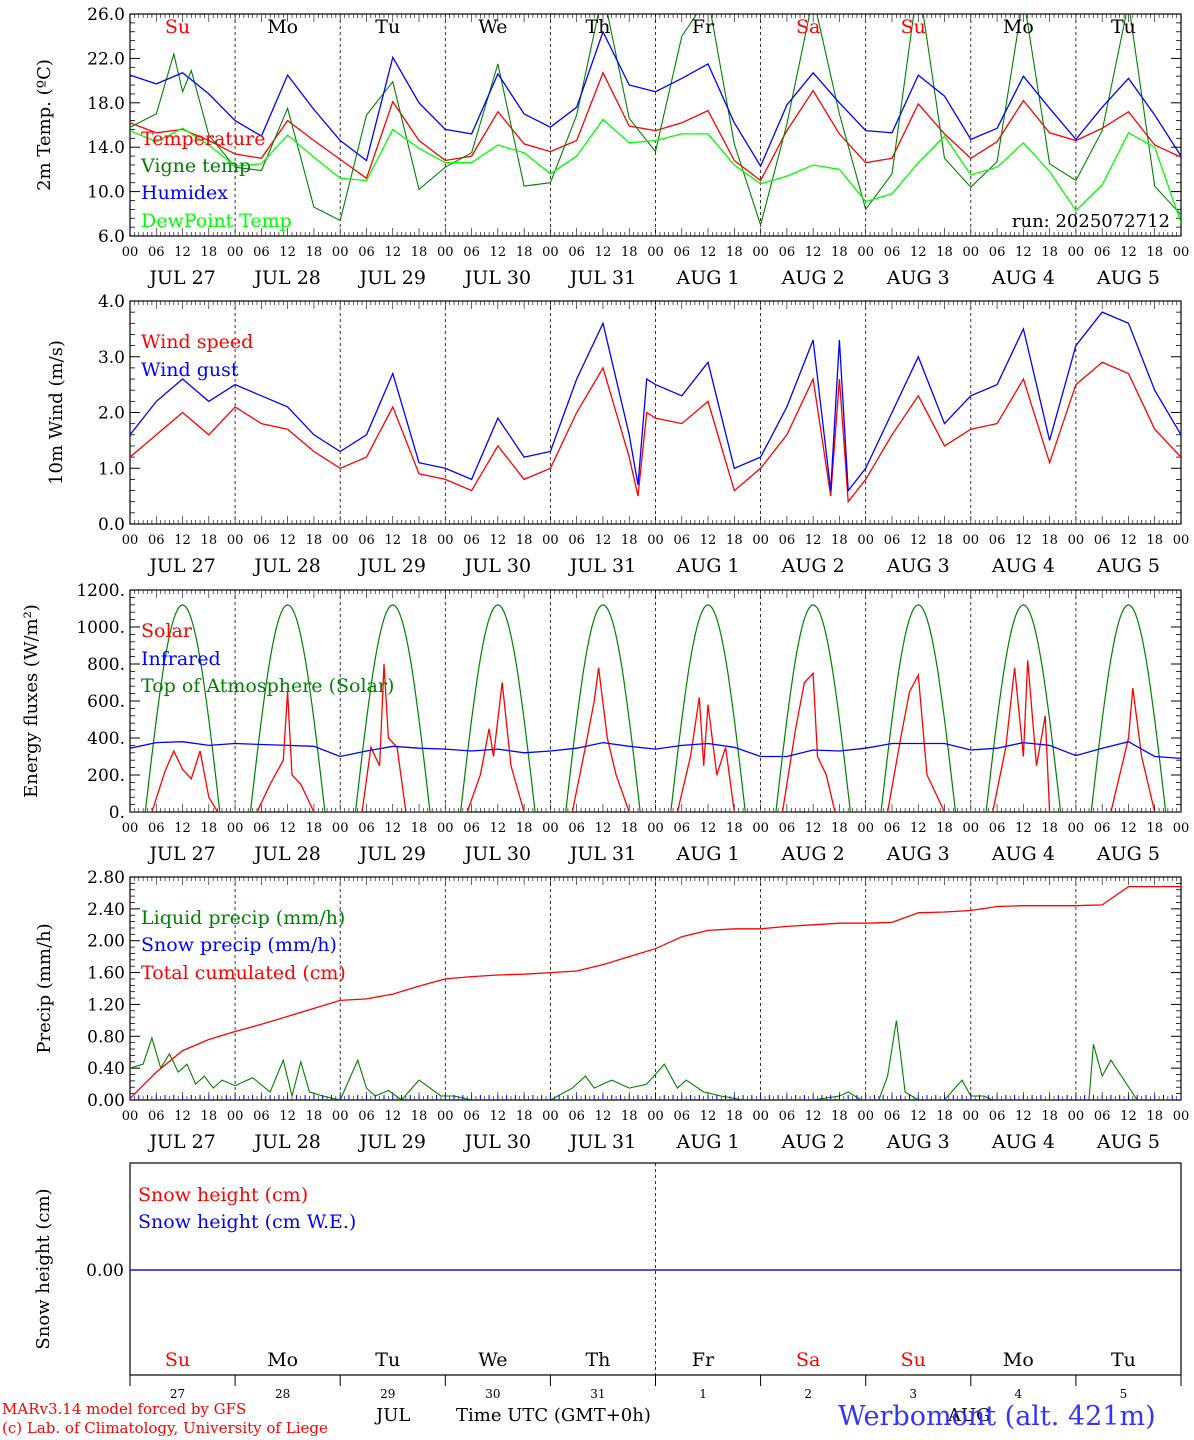 The width and height of the screenshot is (1194, 1440). What do you see at coordinates (106, 193) in the screenshot?
I see `y-tick-label: 10.0` at bounding box center [106, 193].